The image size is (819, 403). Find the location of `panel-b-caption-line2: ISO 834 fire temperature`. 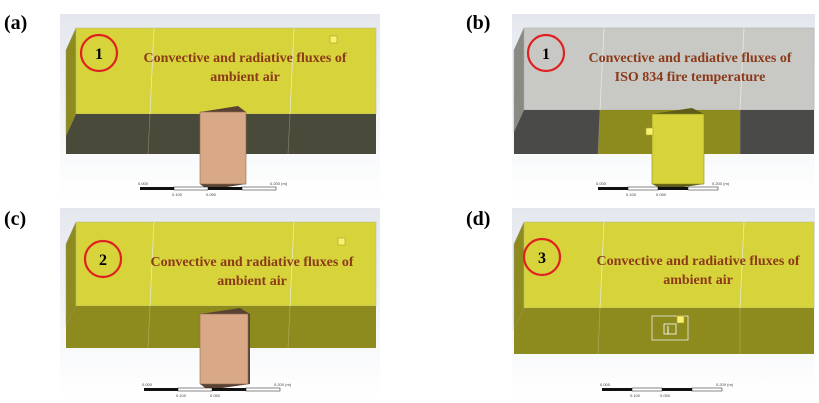

panel-b-caption-line2: ISO 834 fire temperature is located at coordinates (690, 77).